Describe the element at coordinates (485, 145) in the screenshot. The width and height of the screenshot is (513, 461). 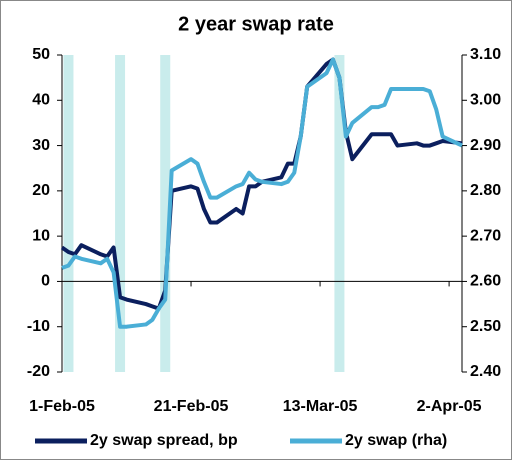
I see `y2-tick-label: 2.90` at that location.